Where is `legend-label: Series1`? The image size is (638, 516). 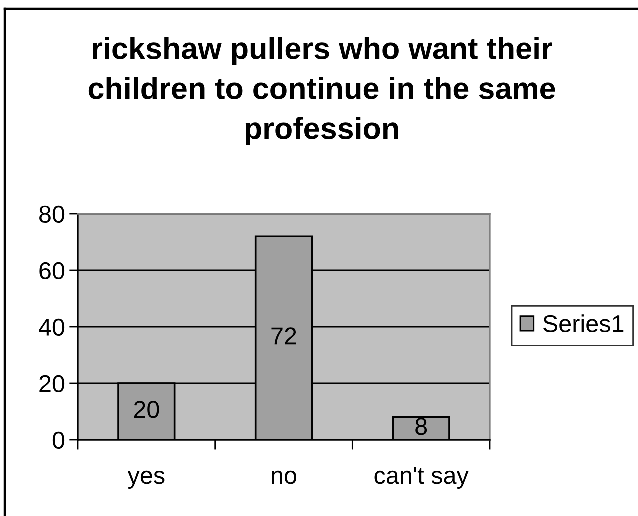
legend-label: Series1 is located at coordinates (583, 323).